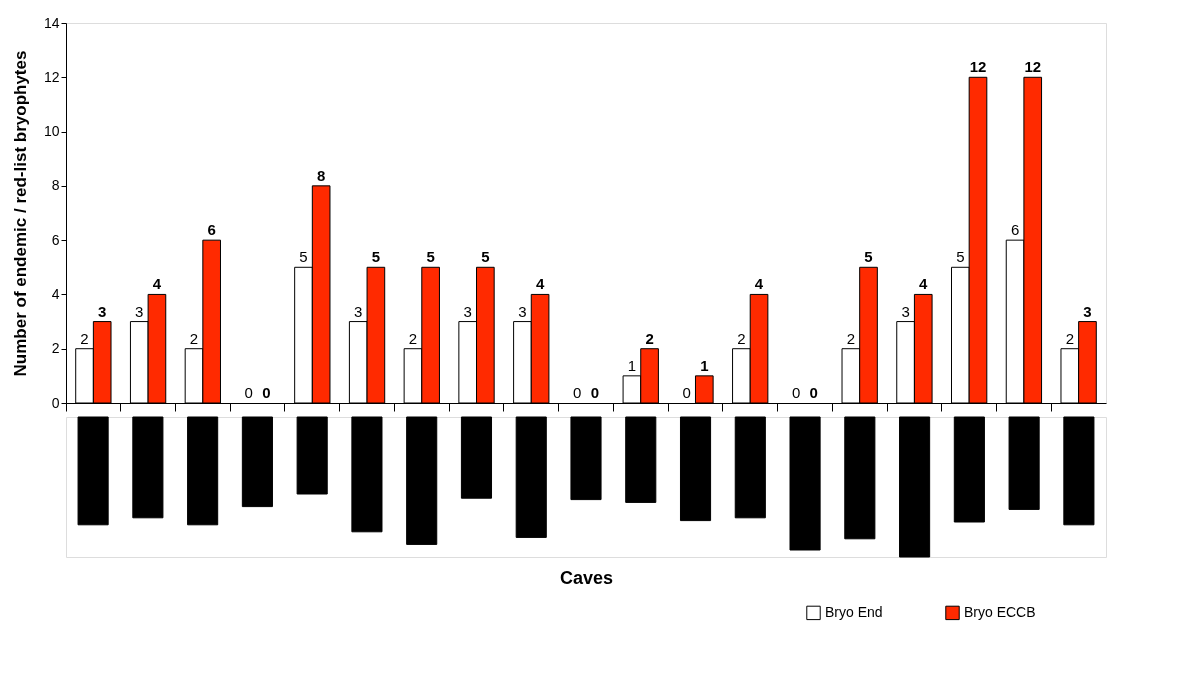 This screenshot has width=1185, height=677. I want to click on legend-label: Bryo End, so click(854, 611).